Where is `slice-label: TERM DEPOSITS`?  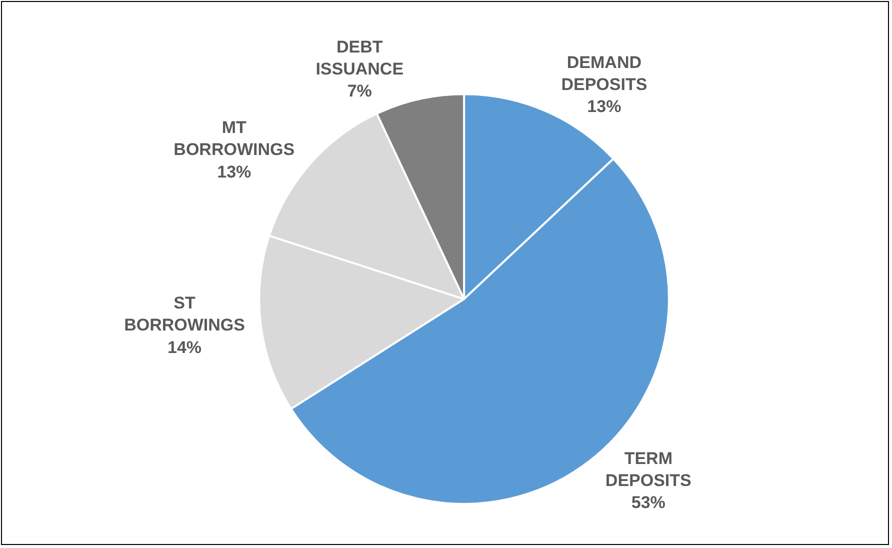
slice-label: TERM DEPOSITS is located at coordinates (648, 469).